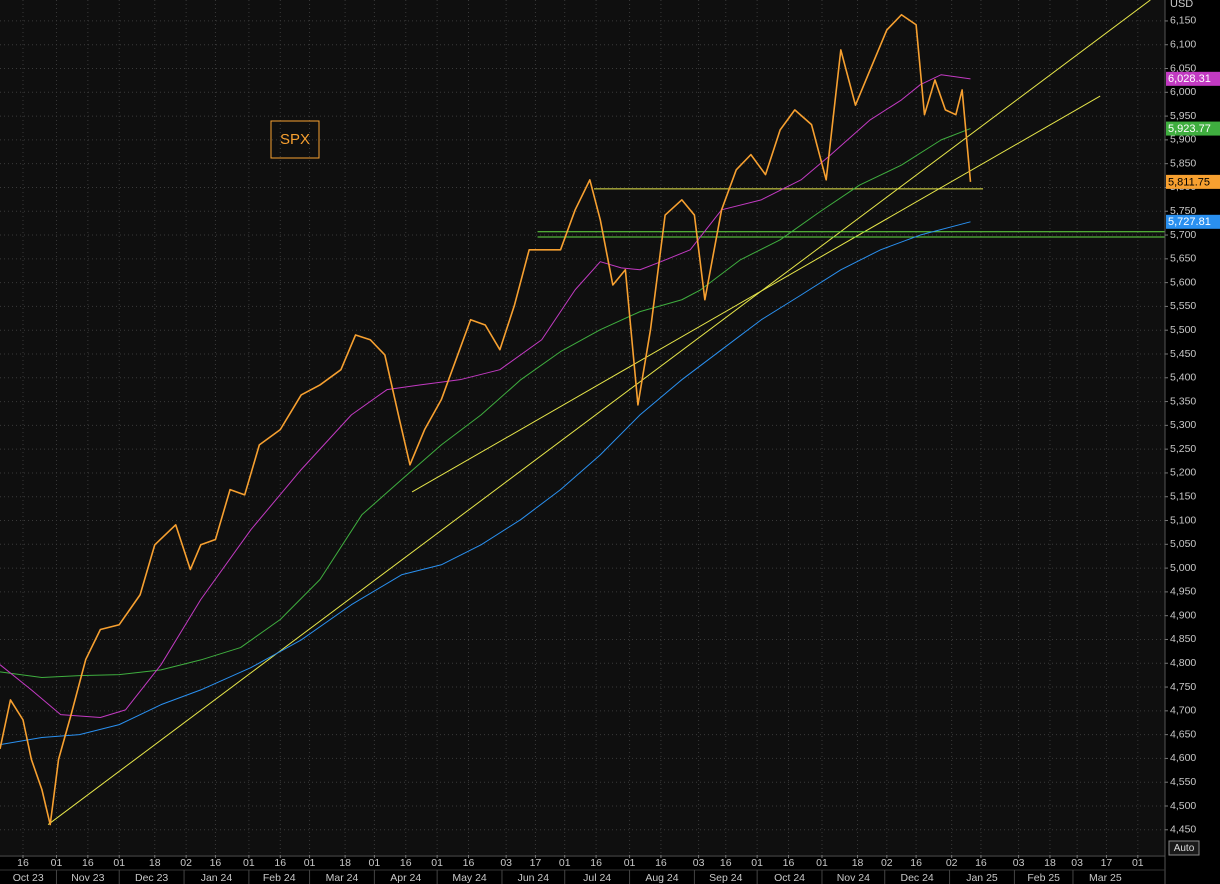  I want to click on month-label: Jul 24, so click(597, 878).